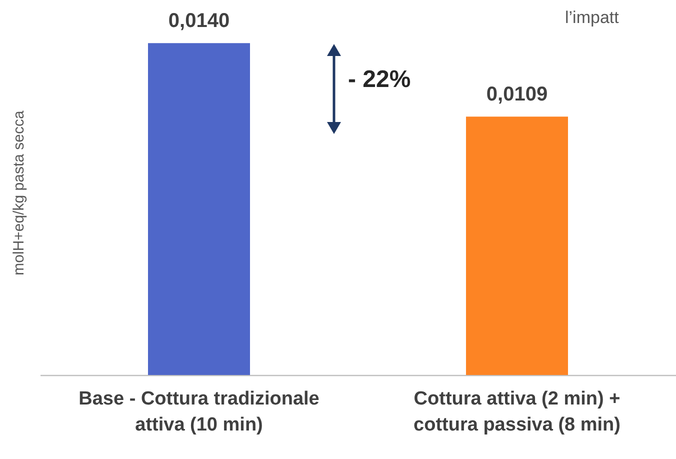  What do you see at coordinates (517, 412) in the screenshot?
I see `x-tick-label: Cottura attiva (2 min) + cottura passiva (8 min)` at bounding box center [517, 412].